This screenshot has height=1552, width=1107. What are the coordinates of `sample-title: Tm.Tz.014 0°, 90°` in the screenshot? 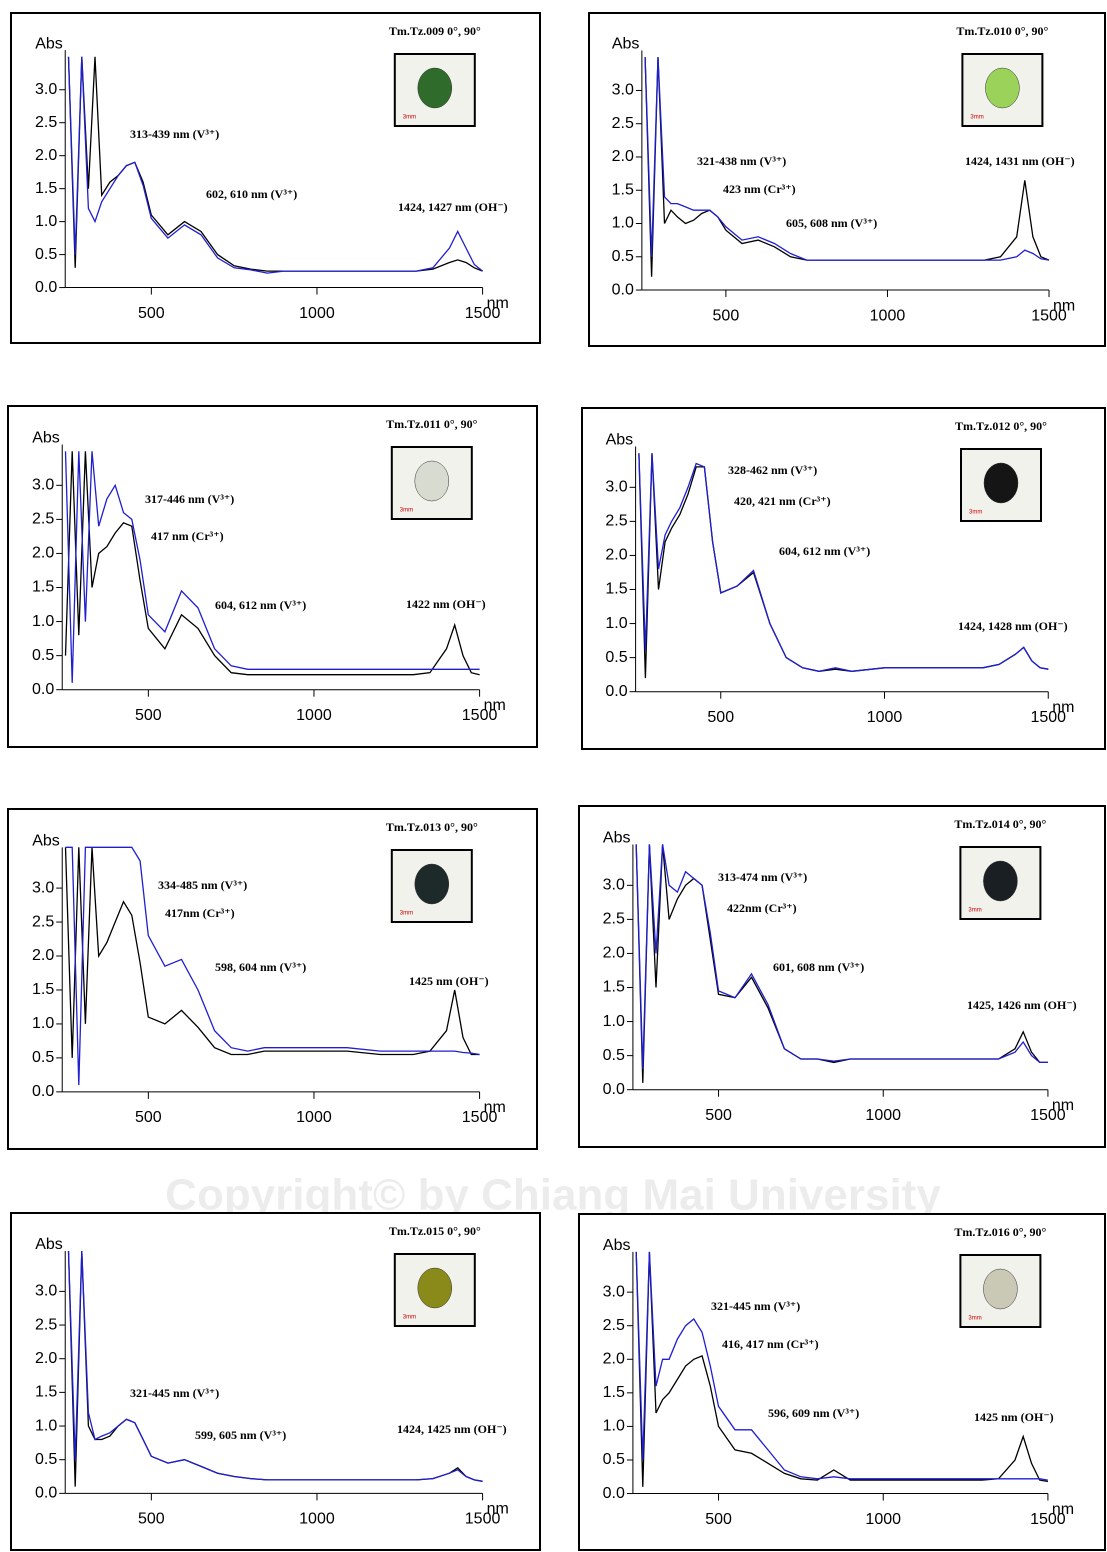 It's located at (1000, 824).